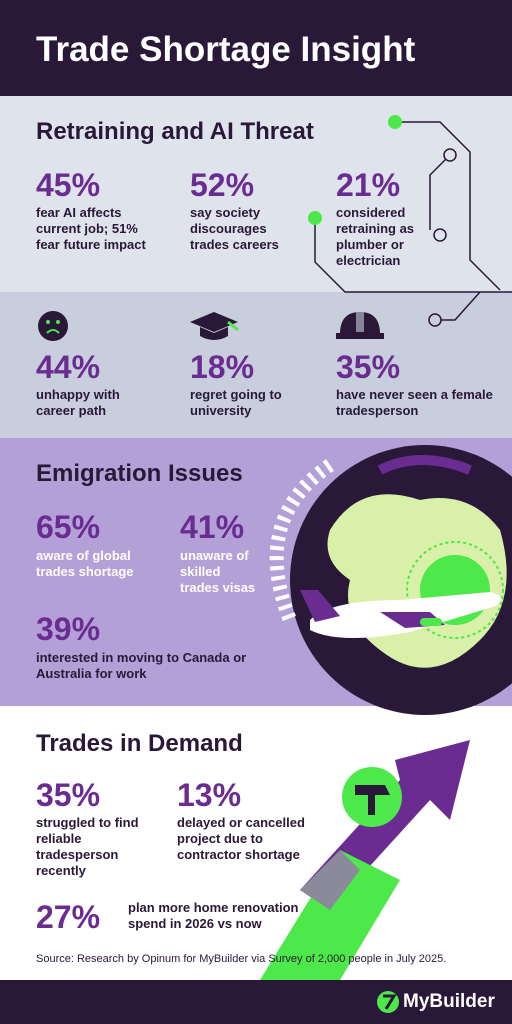  I want to click on stat-value: 18%, so click(222, 367).